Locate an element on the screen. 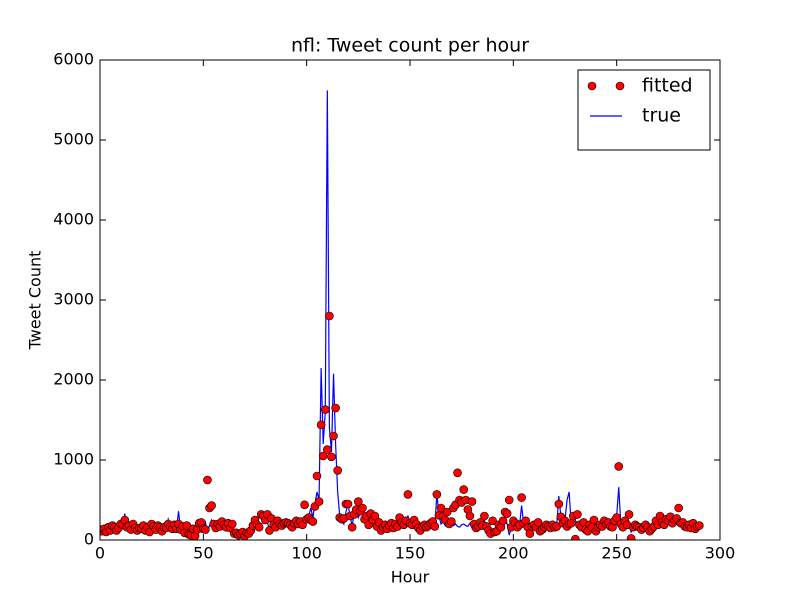 Image resolution: width=800 pixels, height=600 pixels. x-tick-label: 50 is located at coordinates (203, 553).